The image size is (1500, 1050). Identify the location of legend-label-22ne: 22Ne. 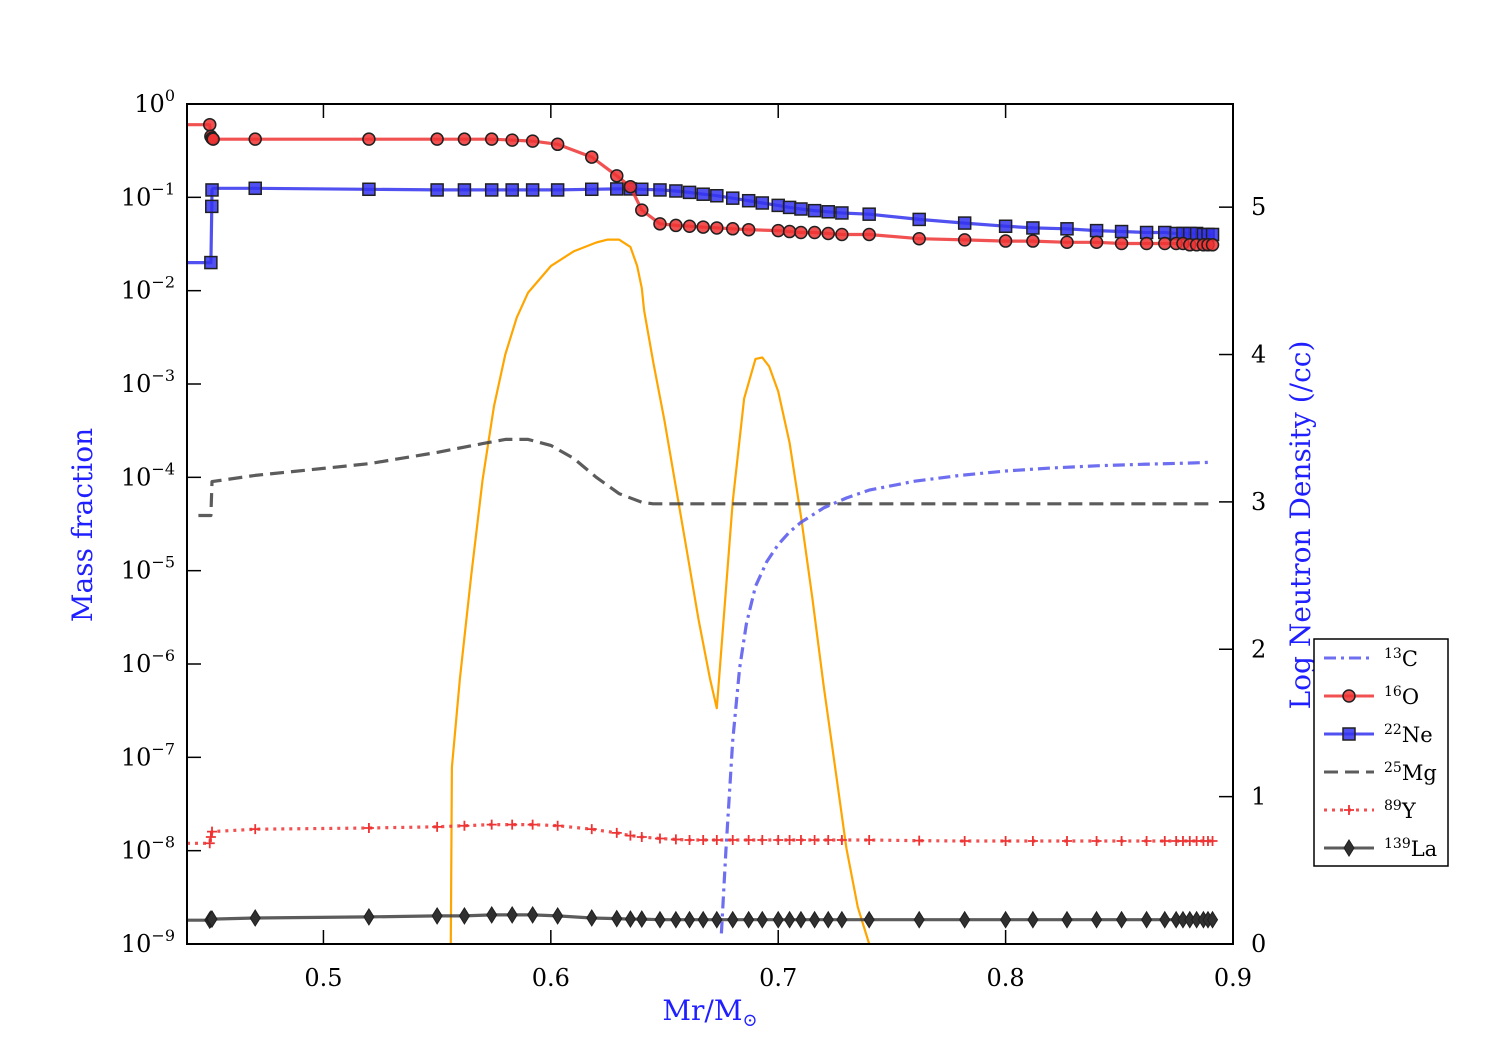
(1408, 734).